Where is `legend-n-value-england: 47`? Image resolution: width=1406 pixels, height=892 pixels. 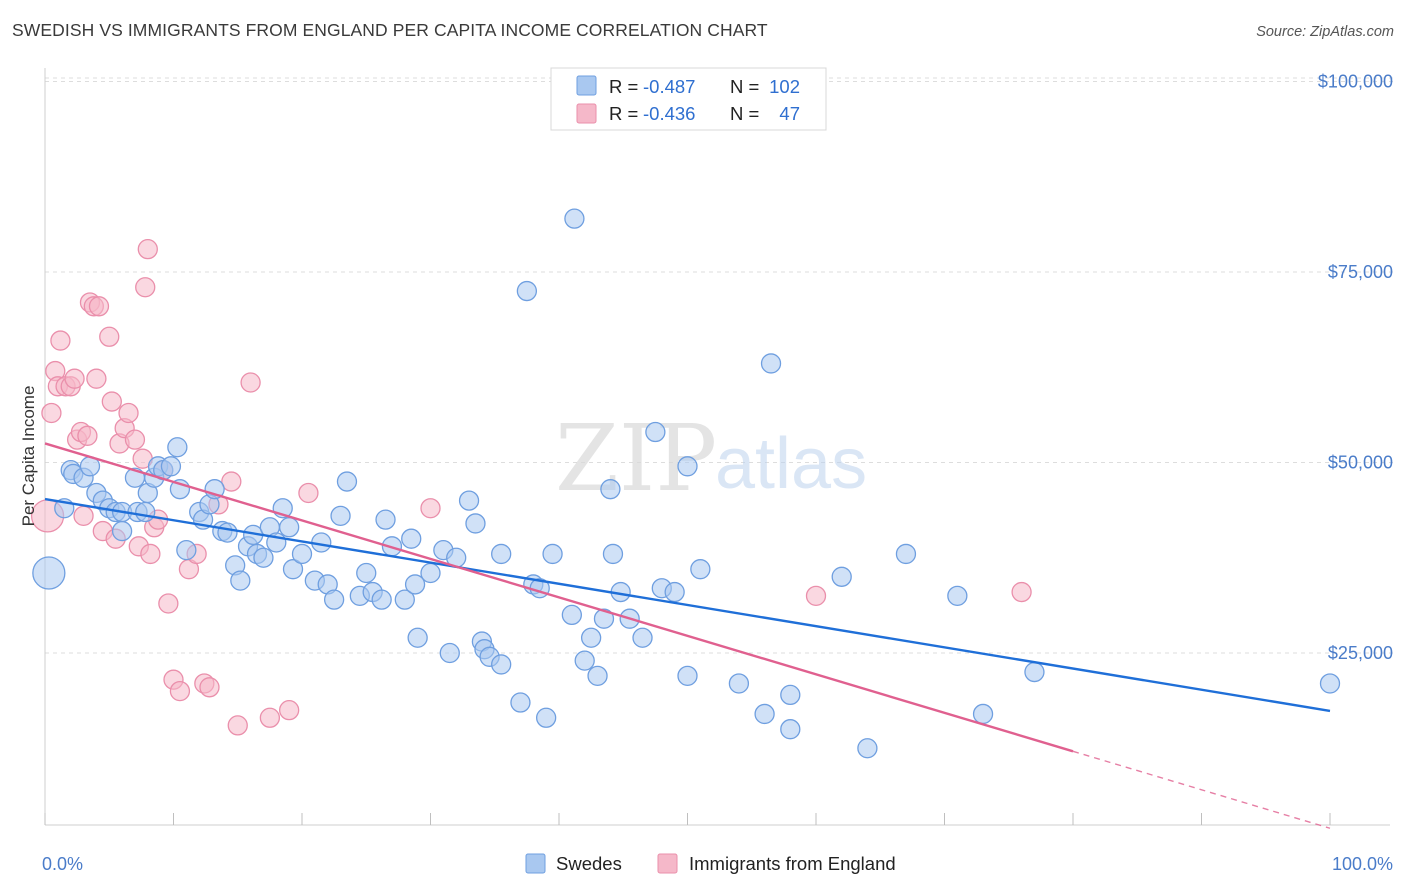 legend-n-value-england: 47 is located at coordinates (789, 113).